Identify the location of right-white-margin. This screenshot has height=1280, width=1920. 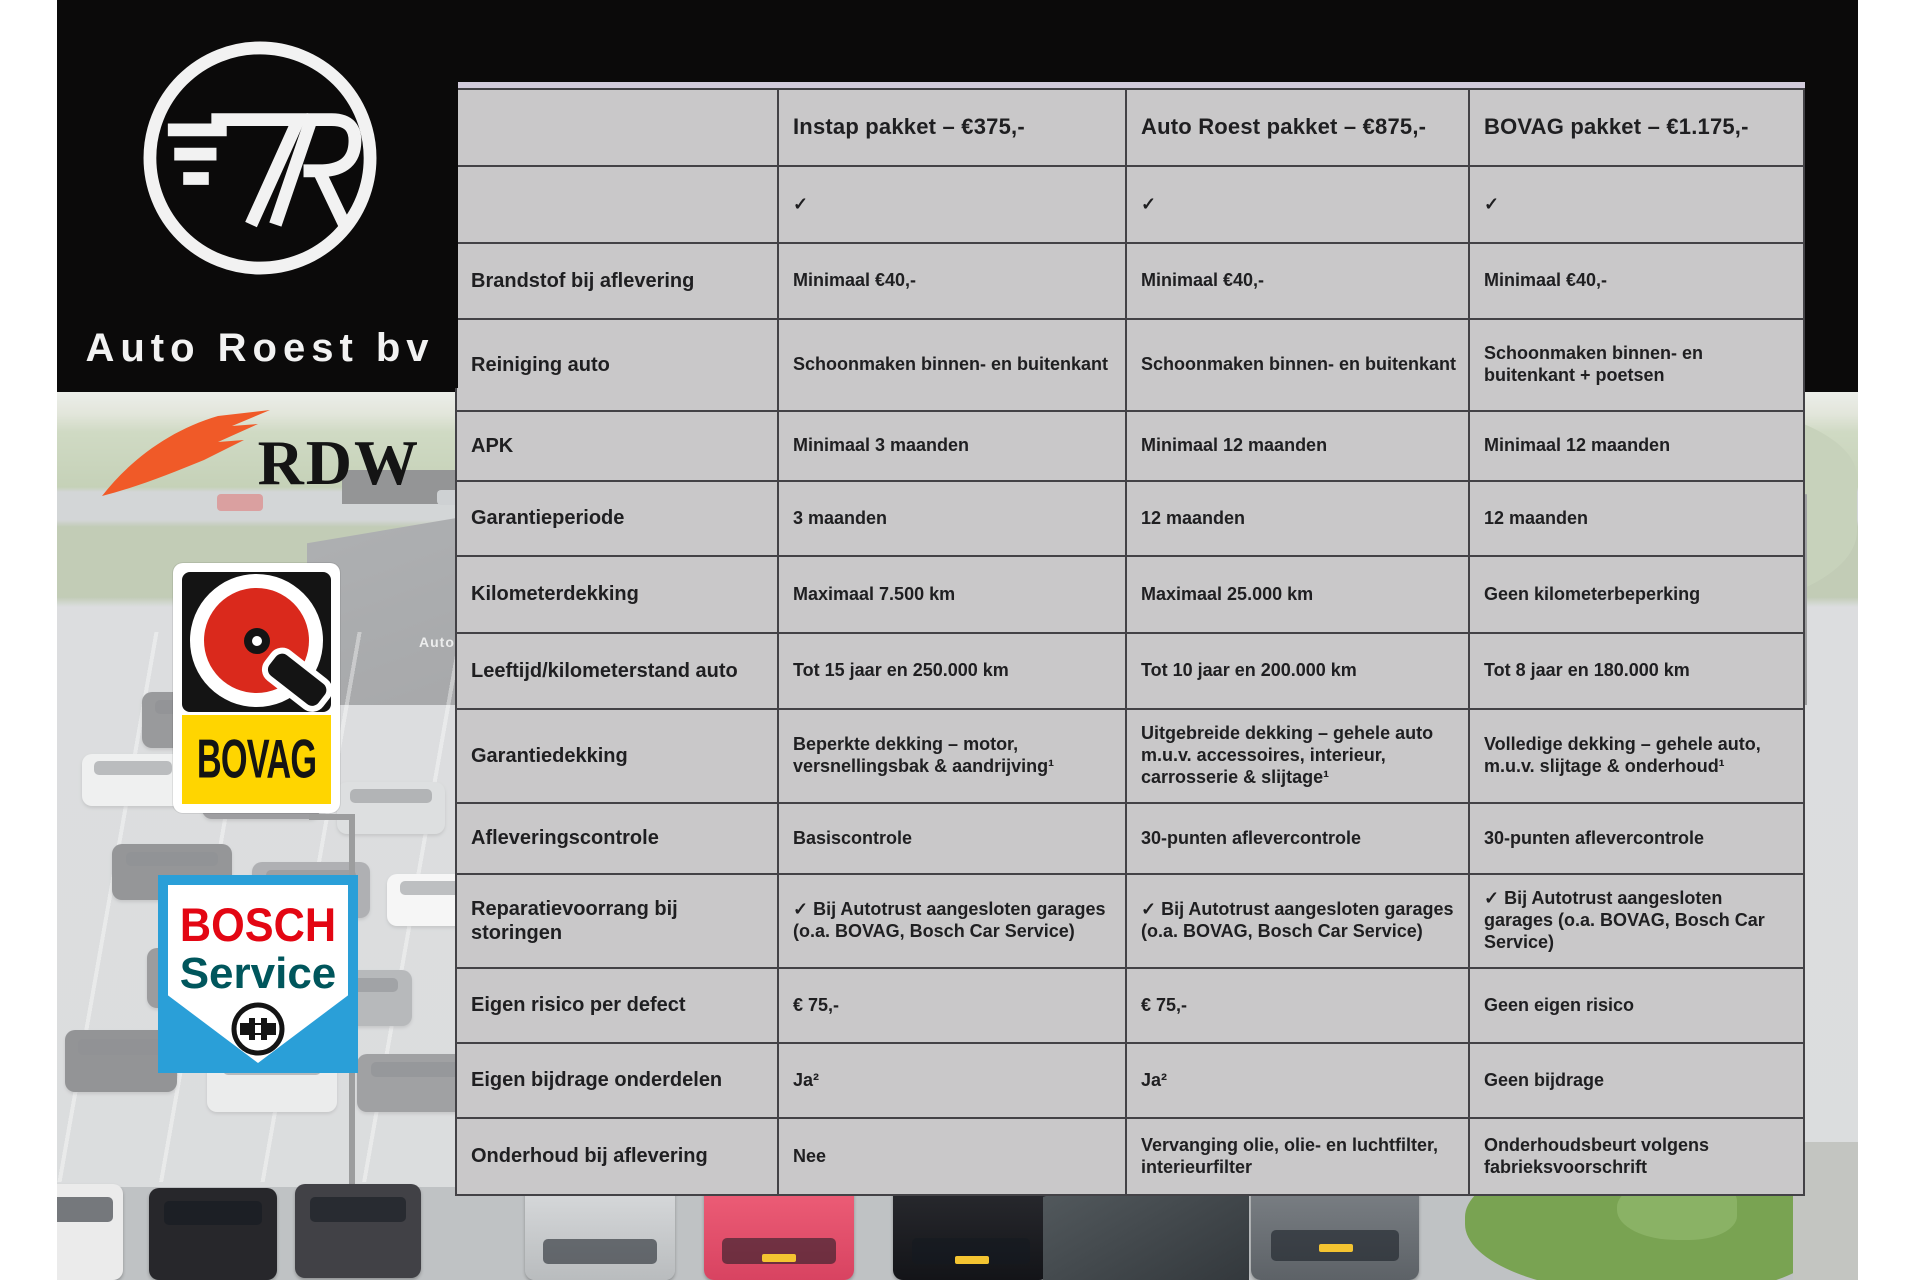
(1889, 640).